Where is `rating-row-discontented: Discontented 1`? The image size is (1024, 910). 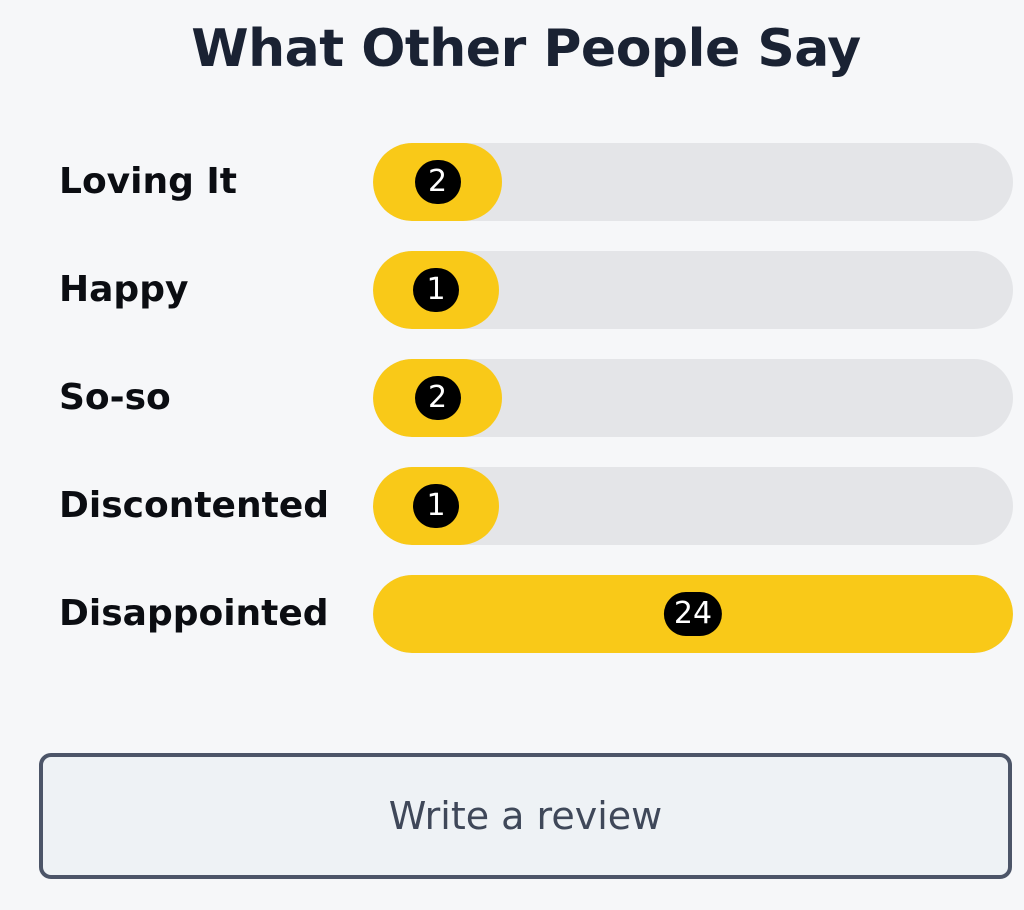 rating-row-discontented: Discontented 1 is located at coordinates (512, 506).